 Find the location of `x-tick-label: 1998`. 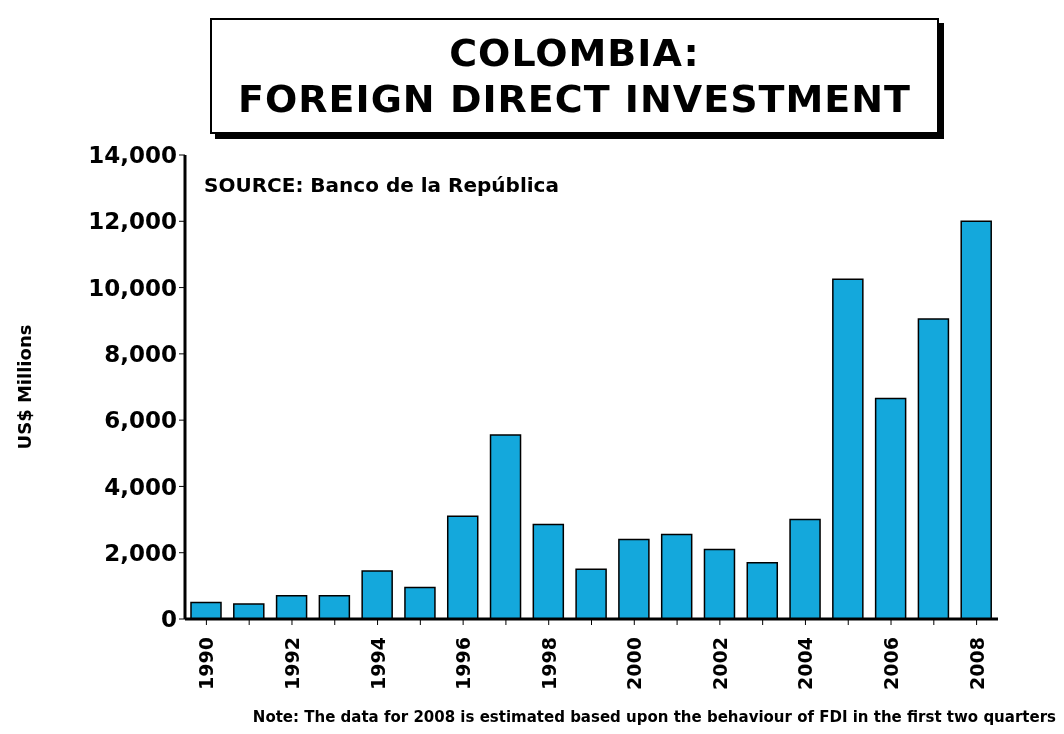

x-tick-label: 1998 is located at coordinates (548, 663).